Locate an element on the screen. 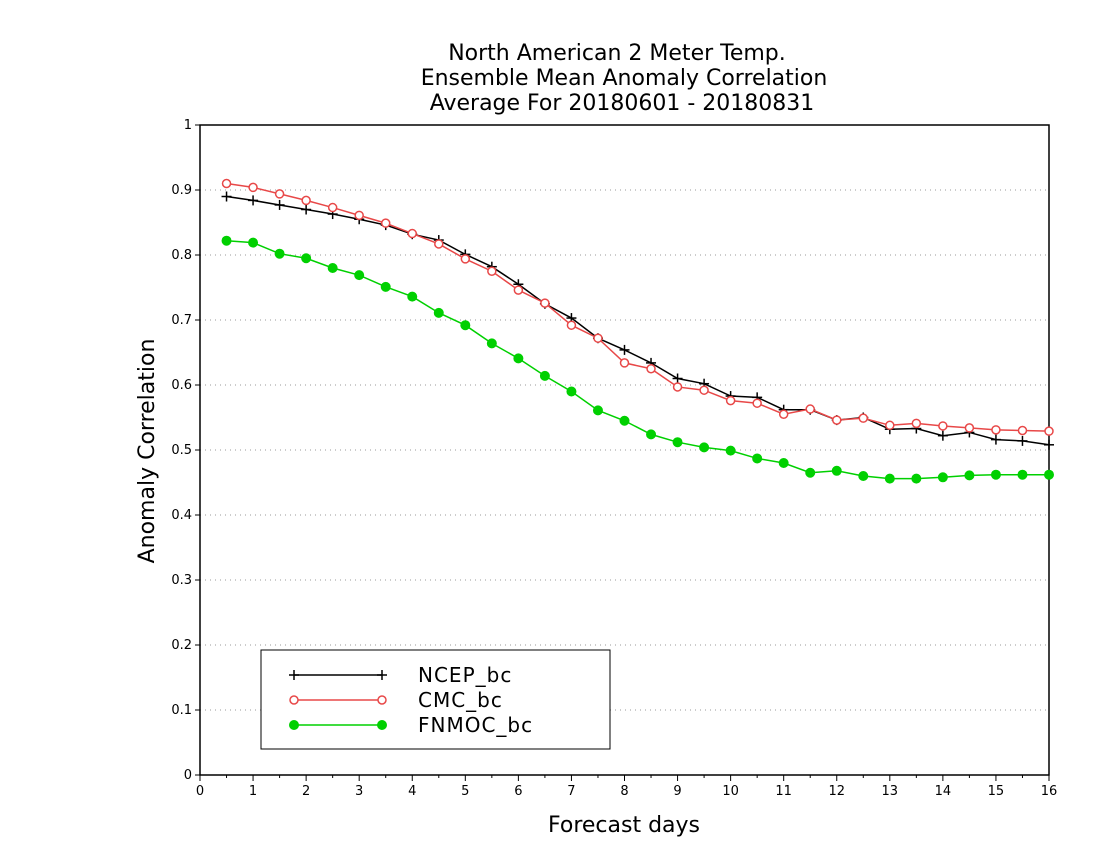  legend-item-ncep-bc: NCEP_bc is located at coordinates (400, 675).